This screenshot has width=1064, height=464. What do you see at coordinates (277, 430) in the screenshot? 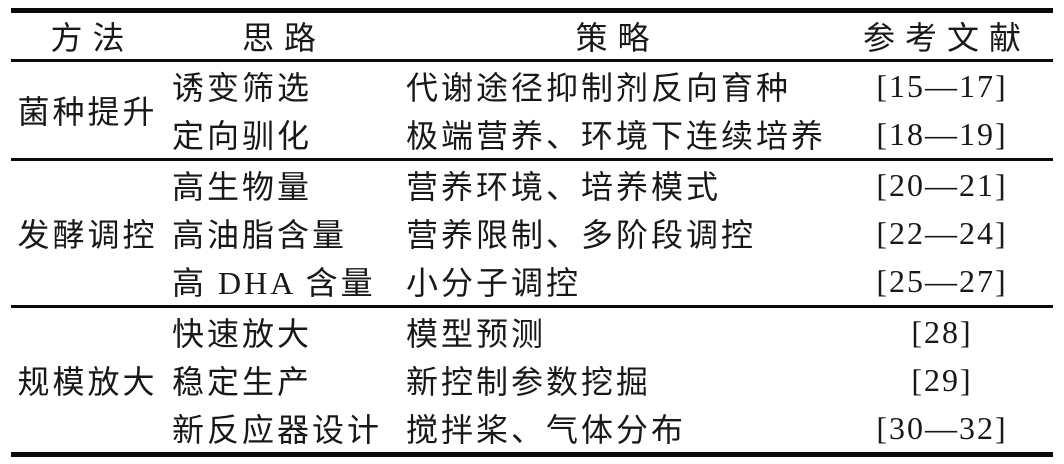
I see `idea-cell: 新反应器设计` at bounding box center [277, 430].